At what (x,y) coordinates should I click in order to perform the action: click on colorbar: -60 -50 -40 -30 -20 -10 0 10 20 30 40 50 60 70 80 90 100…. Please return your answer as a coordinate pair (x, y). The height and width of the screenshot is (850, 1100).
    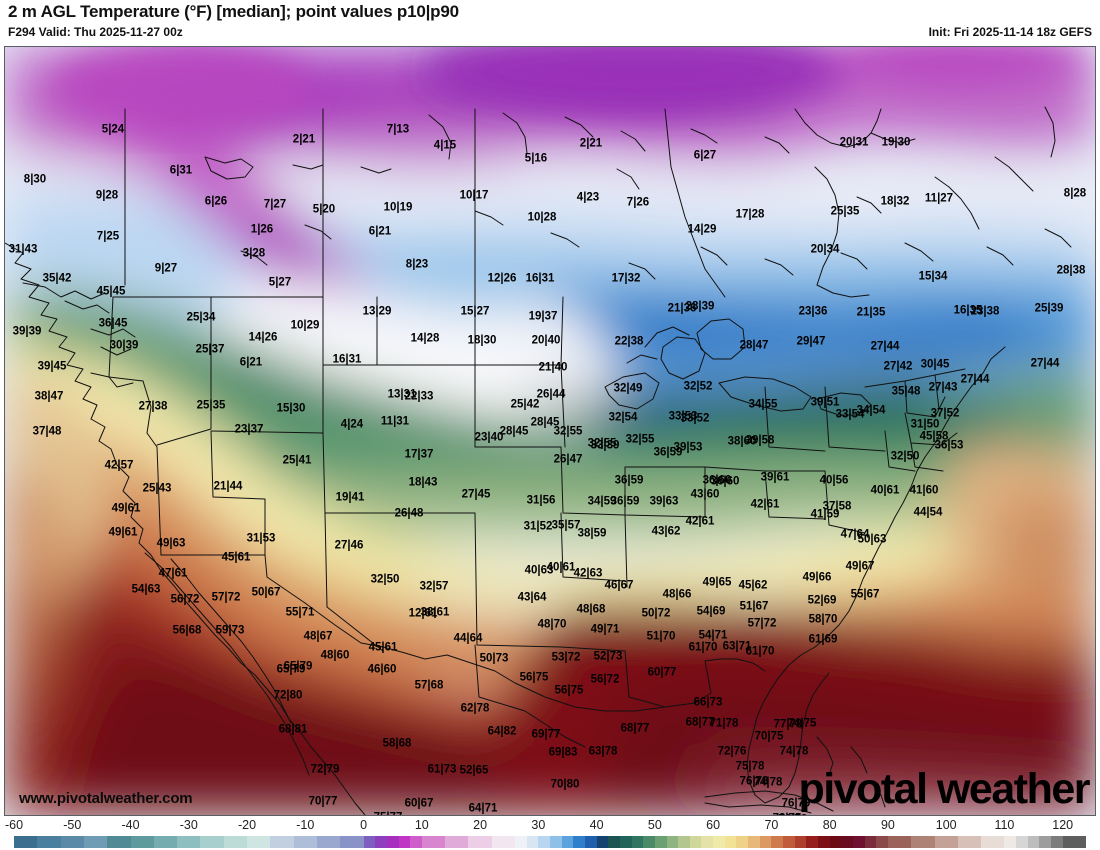
    Looking at the image, I should click on (550, 834).